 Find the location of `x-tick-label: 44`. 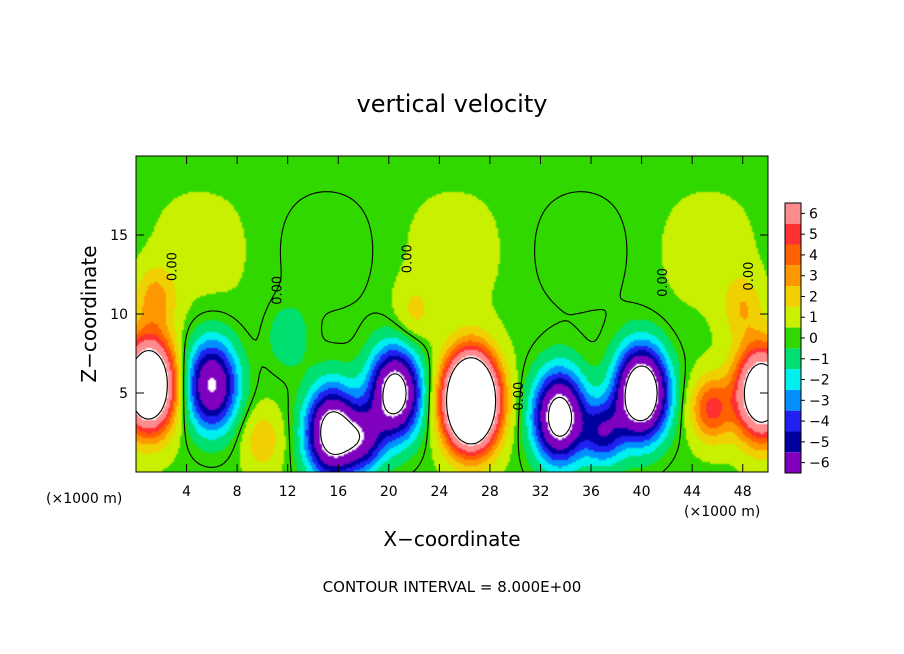

x-tick-label: 44 is located at coordinates (692, 492).